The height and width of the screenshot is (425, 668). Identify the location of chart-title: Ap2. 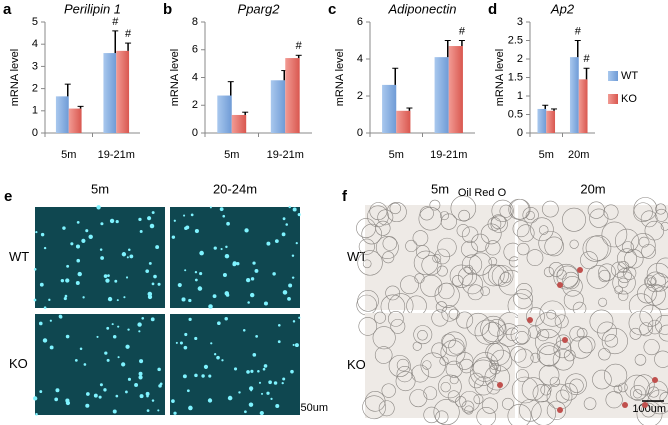
(562, 8).